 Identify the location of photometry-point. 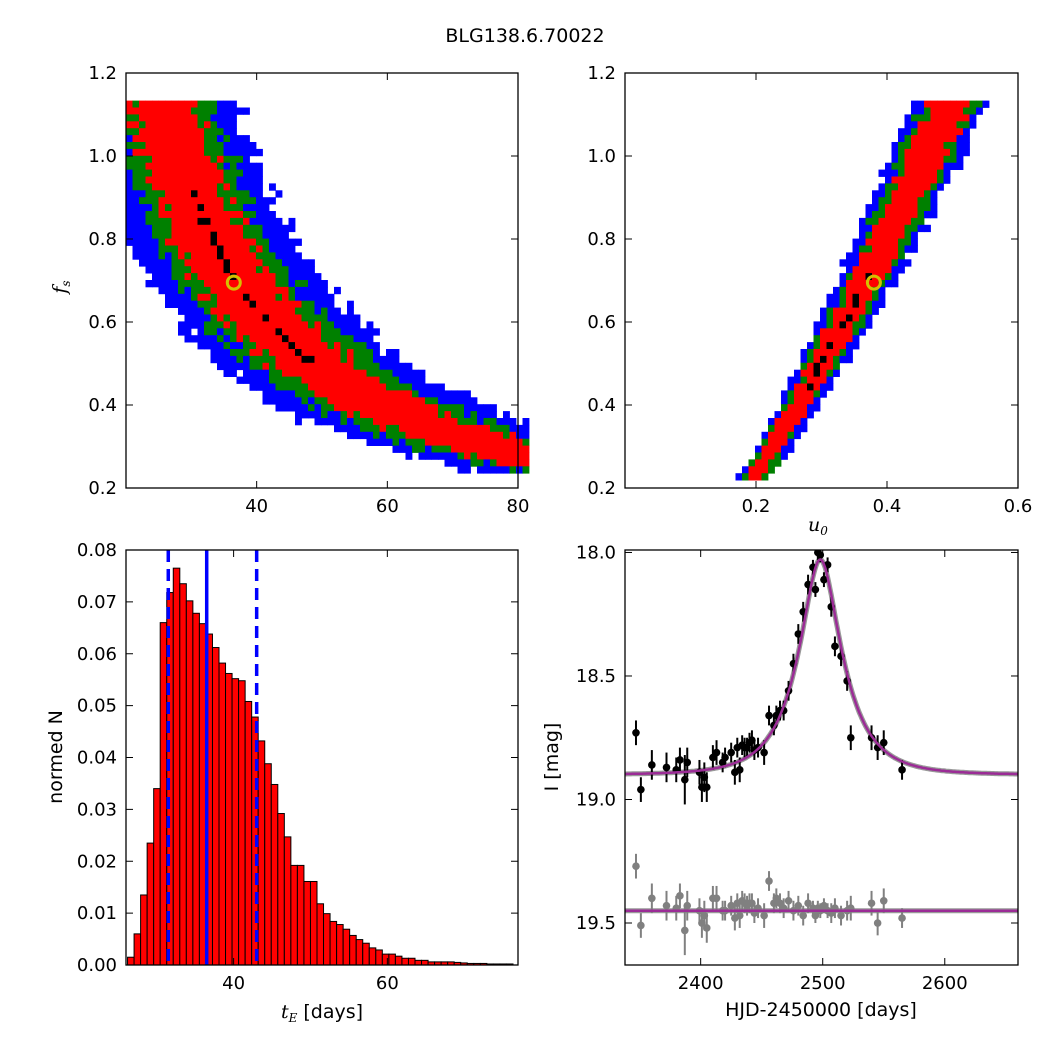
(769, 715).